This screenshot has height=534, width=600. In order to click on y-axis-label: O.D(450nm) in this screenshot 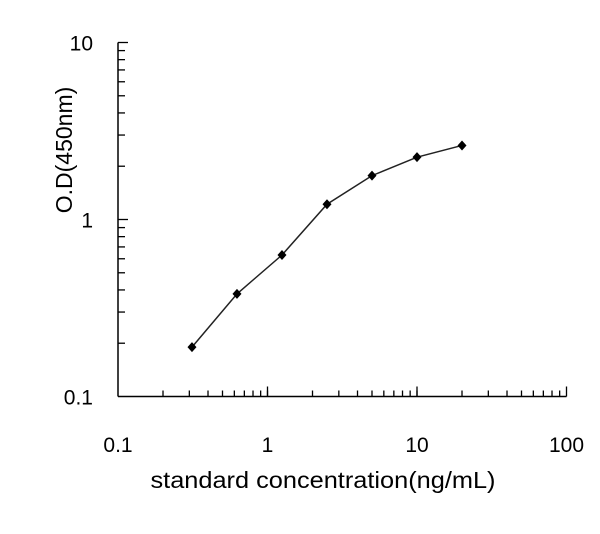, I will do `click(64, 150)`.